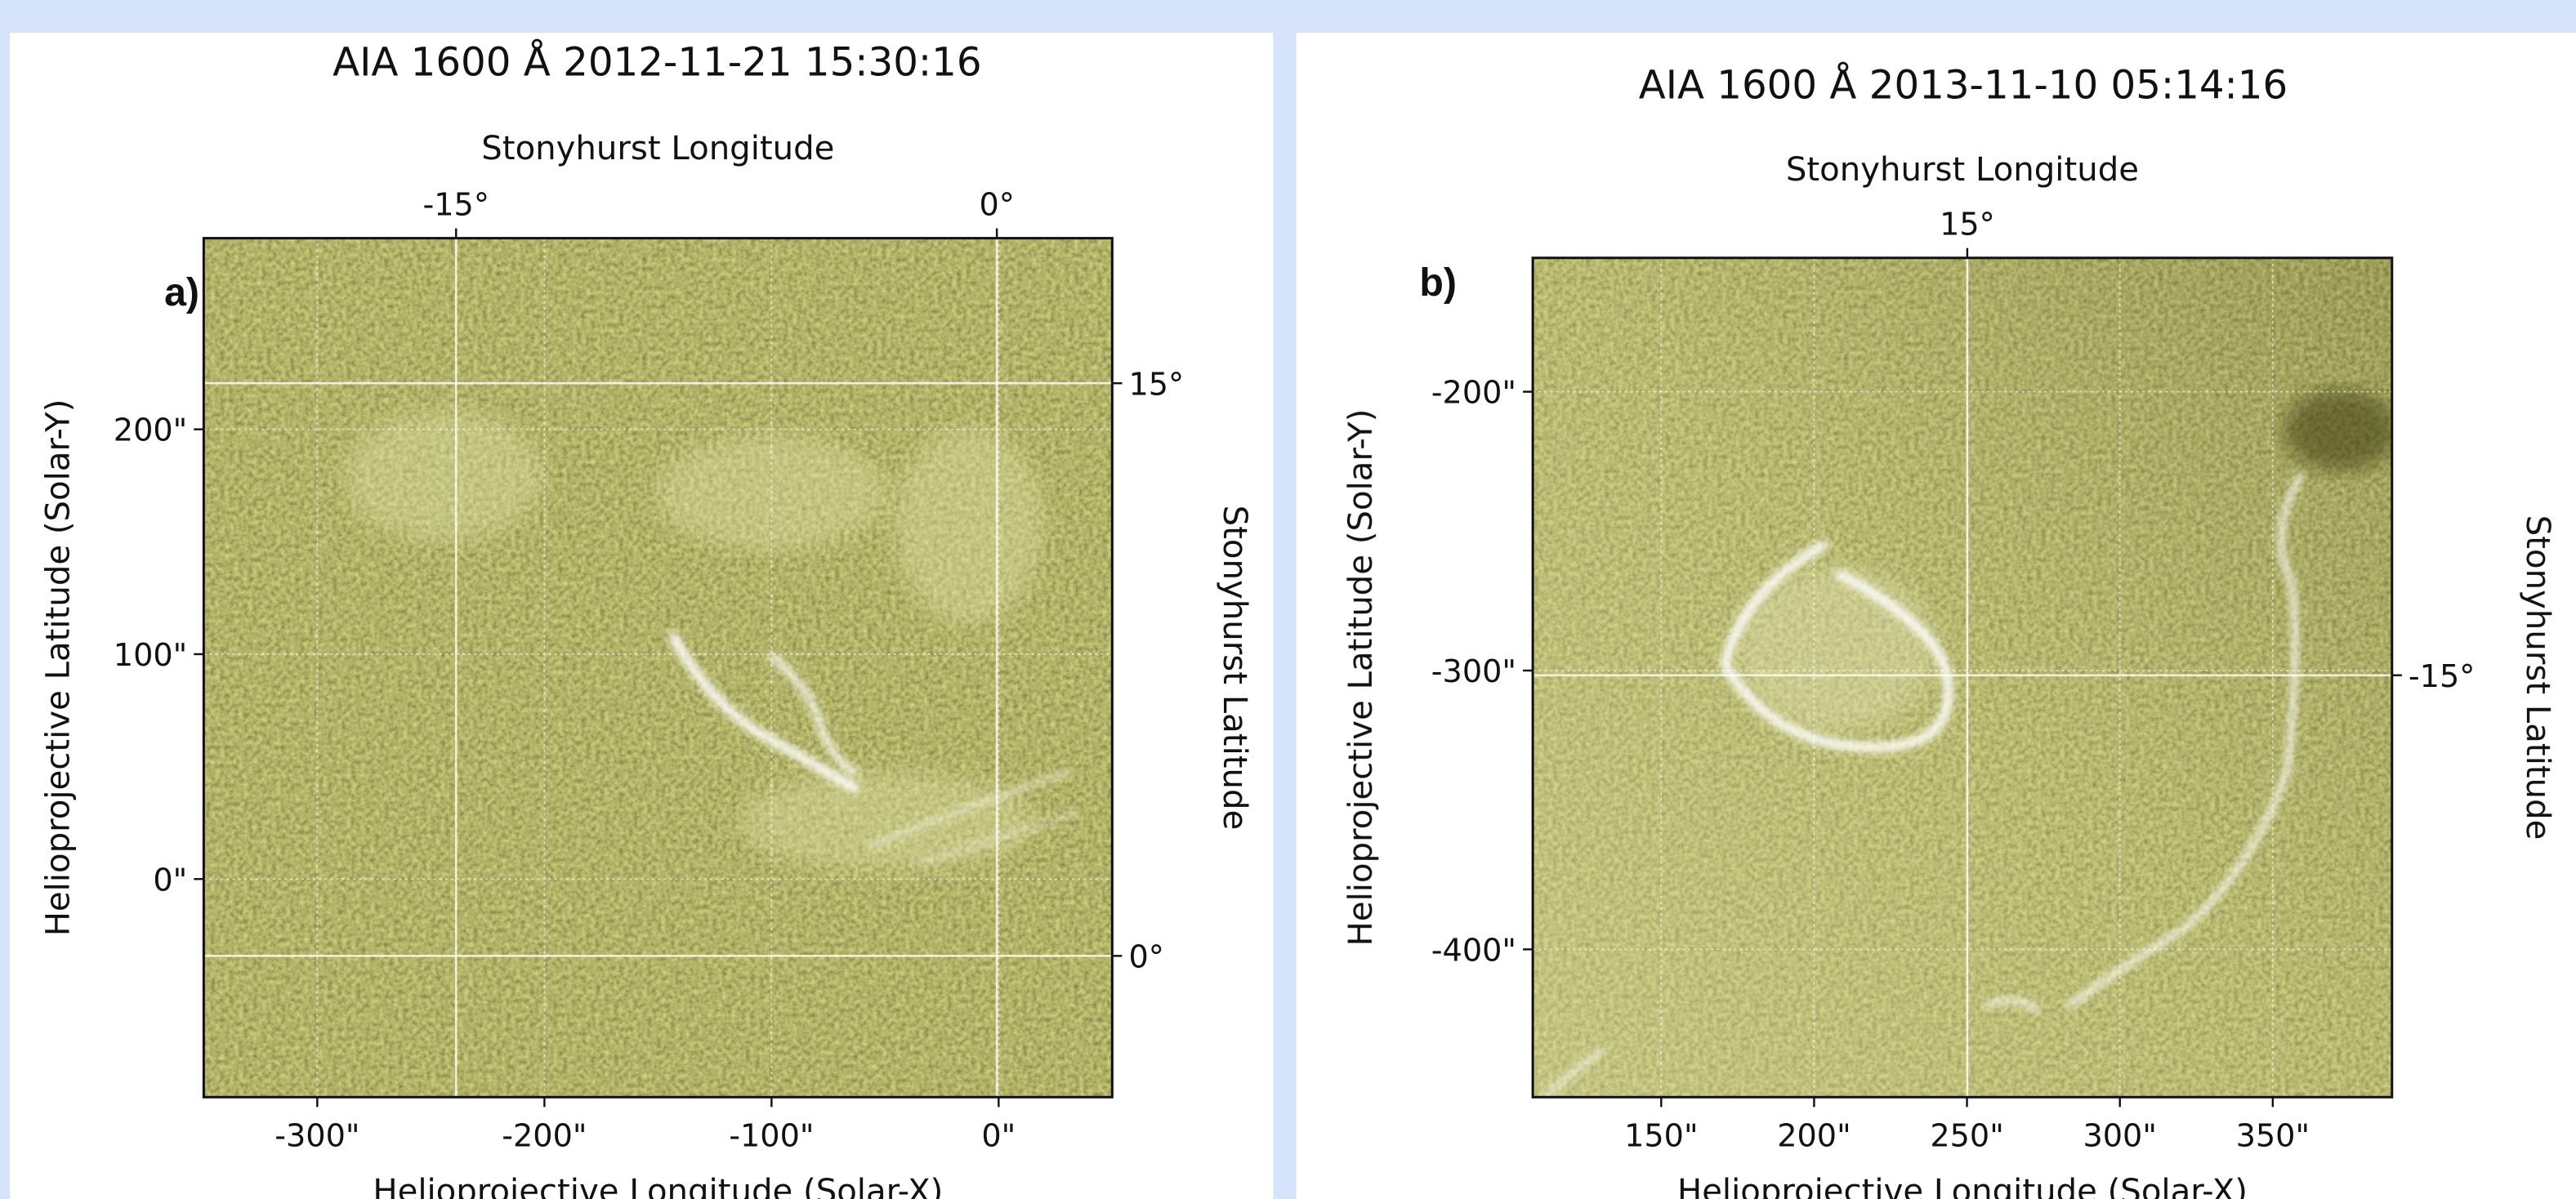  Describe the element at coordinates (544, 1137) in the screenshot. I see `x-tick-label: -200"` at that location.